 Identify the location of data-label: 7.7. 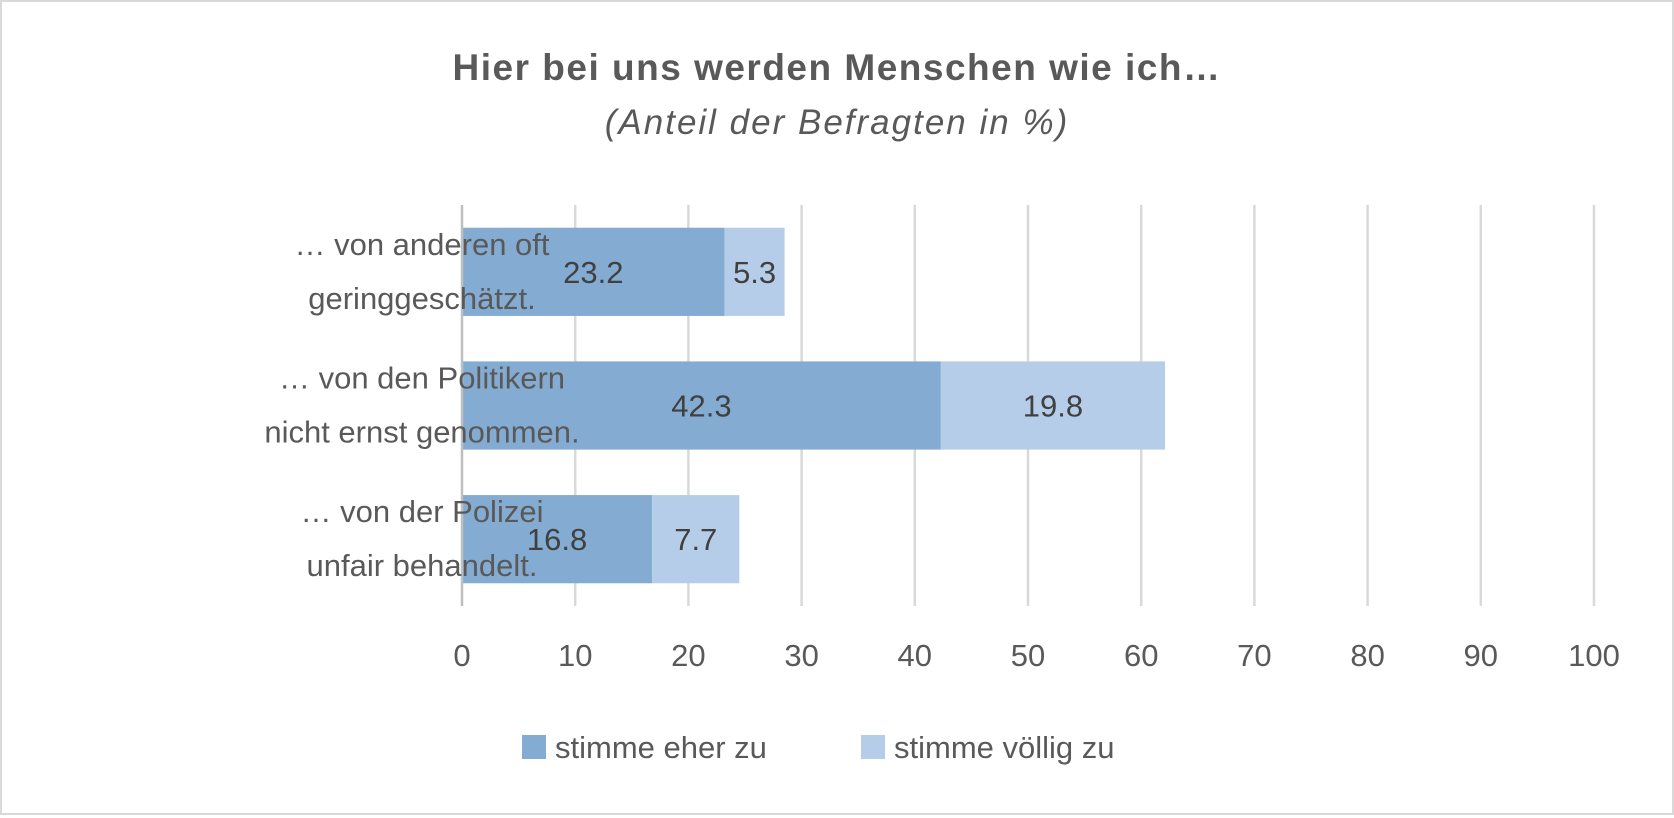
(695, 539).